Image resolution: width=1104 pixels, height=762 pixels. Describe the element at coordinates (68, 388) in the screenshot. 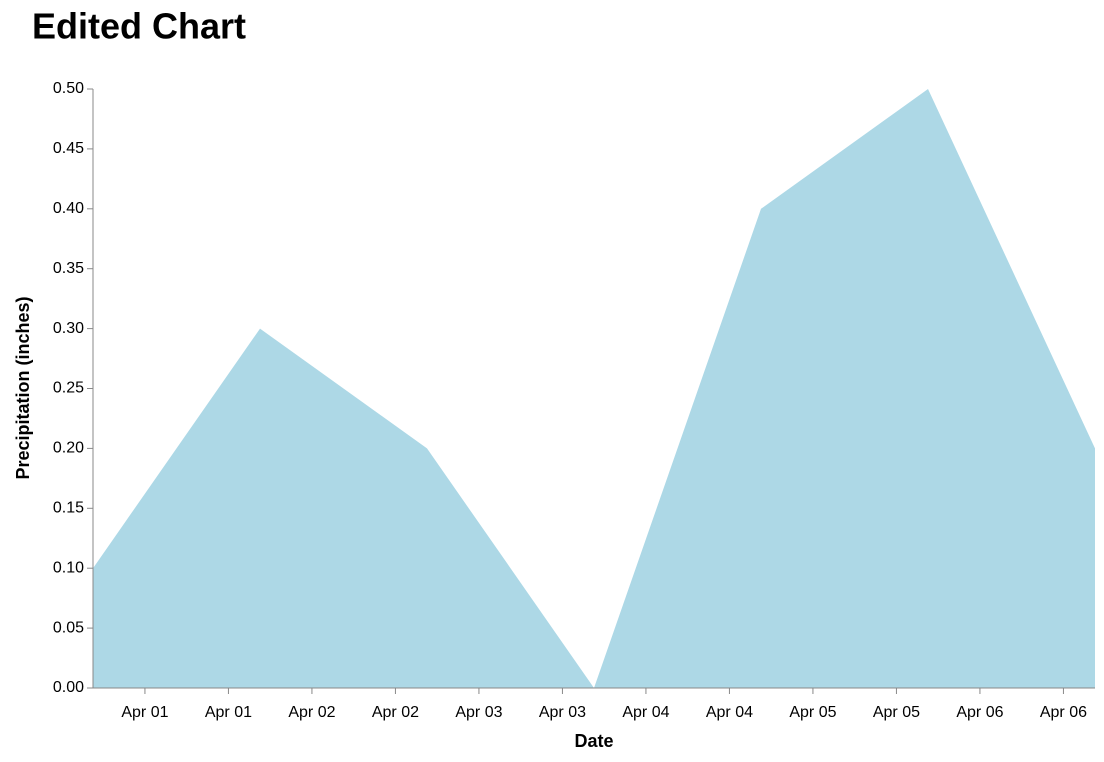

I see `y-tick-label: 0.25` at that location.